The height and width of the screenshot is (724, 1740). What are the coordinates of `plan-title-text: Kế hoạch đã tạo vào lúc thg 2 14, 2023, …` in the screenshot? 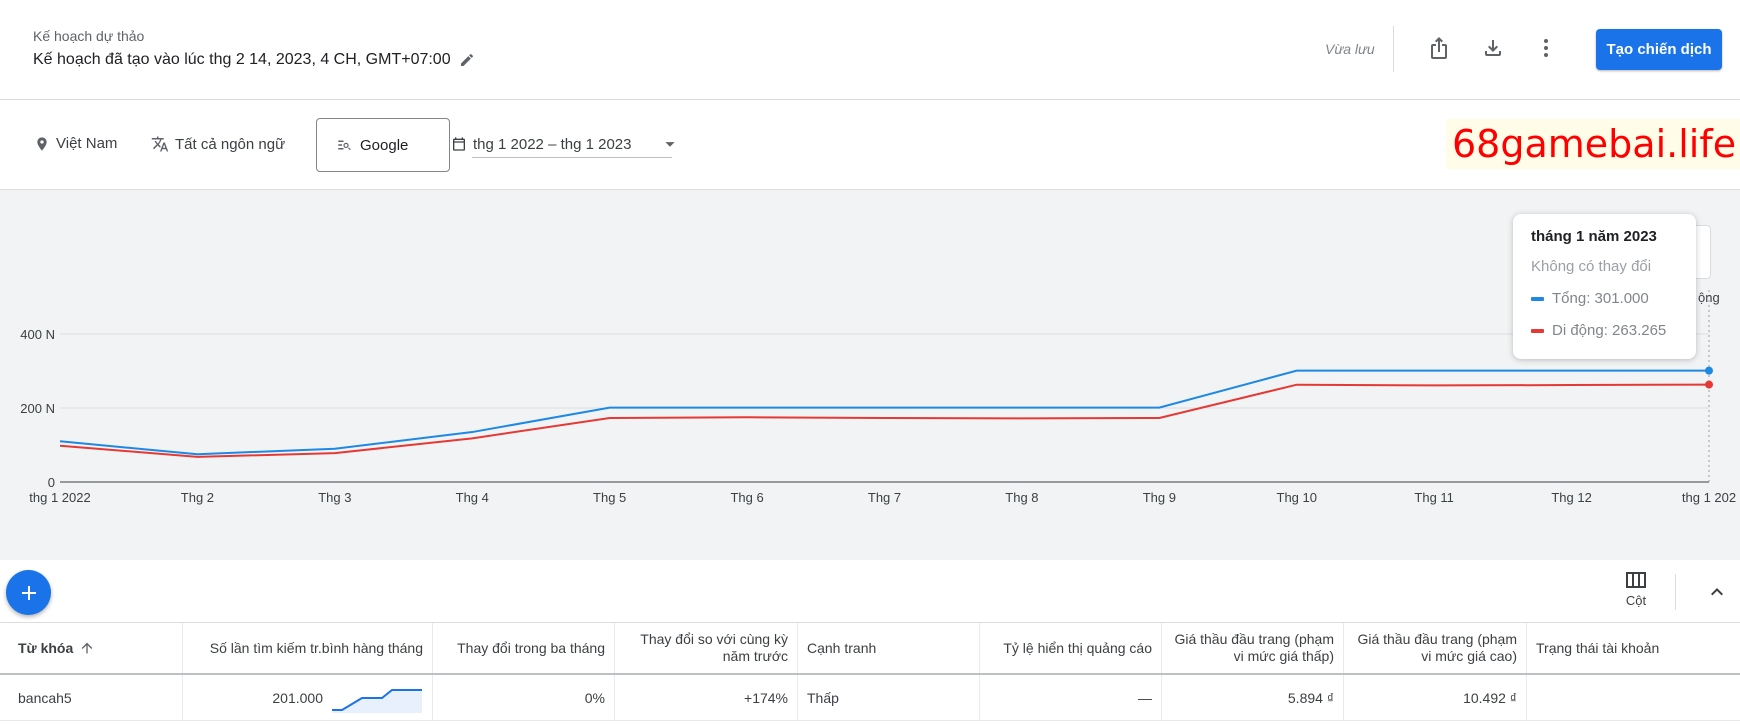 It's located at (242, 59).